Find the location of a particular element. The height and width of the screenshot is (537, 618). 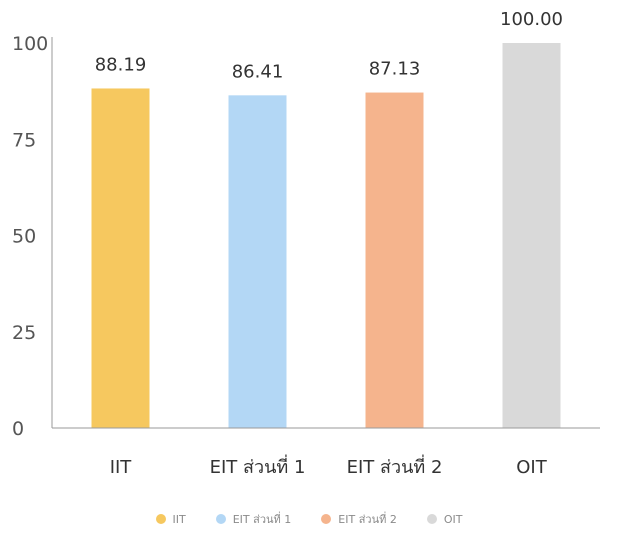

y-tick-label: 50 is located at coordinates (24, 237).